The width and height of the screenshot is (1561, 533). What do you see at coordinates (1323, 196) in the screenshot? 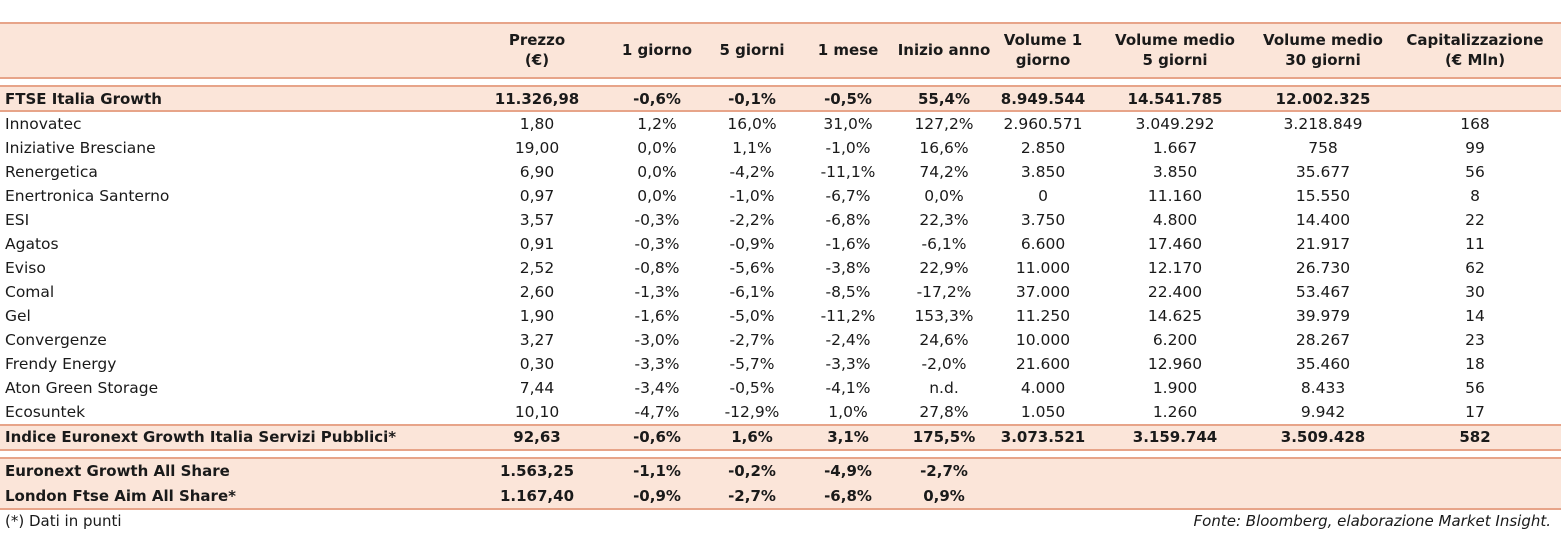
I see `table-cell: 15.550` at bounding box center [1323, 196].